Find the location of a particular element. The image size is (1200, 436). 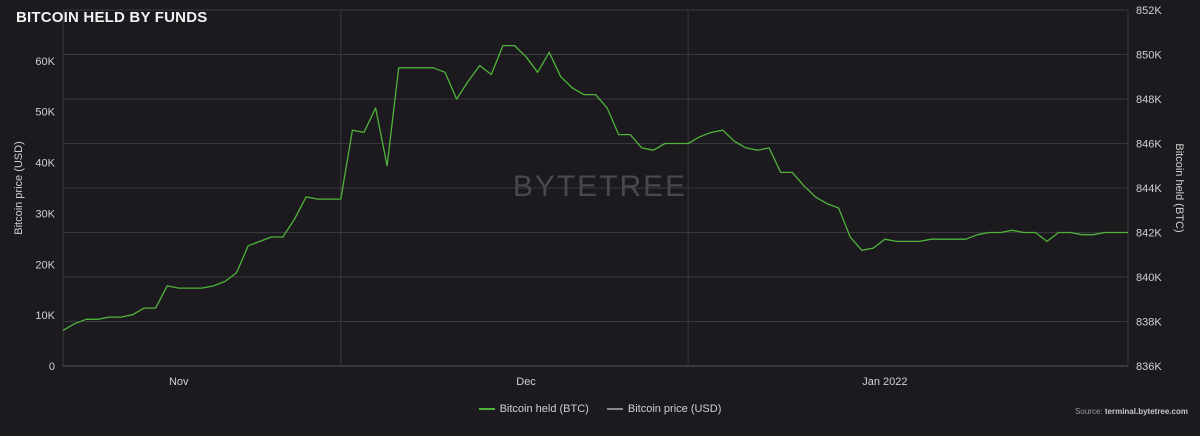

source-credit: Source: terminal.bytetree.com is located at coordinates (1131, 411).